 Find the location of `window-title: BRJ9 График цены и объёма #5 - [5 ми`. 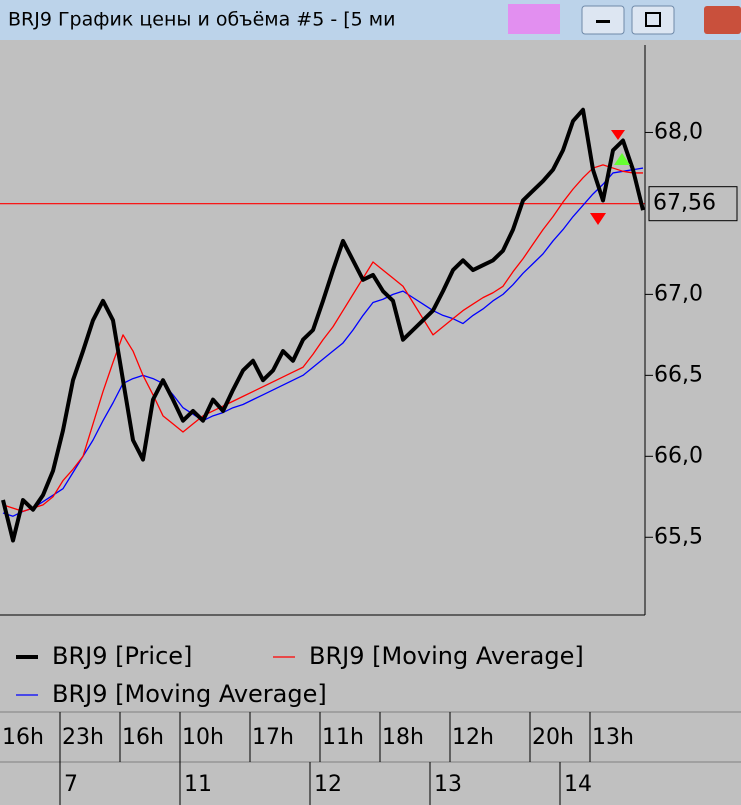

window-title: BRJ9 График цены и объёма #5 - [5 ми is located at coordinates (201, 20).